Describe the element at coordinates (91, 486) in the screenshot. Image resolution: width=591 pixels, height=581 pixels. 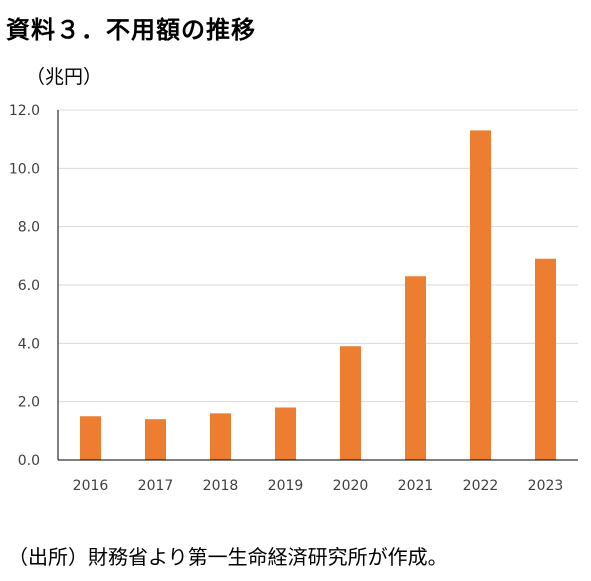
I see `x-tick-label: 2016` at that location.